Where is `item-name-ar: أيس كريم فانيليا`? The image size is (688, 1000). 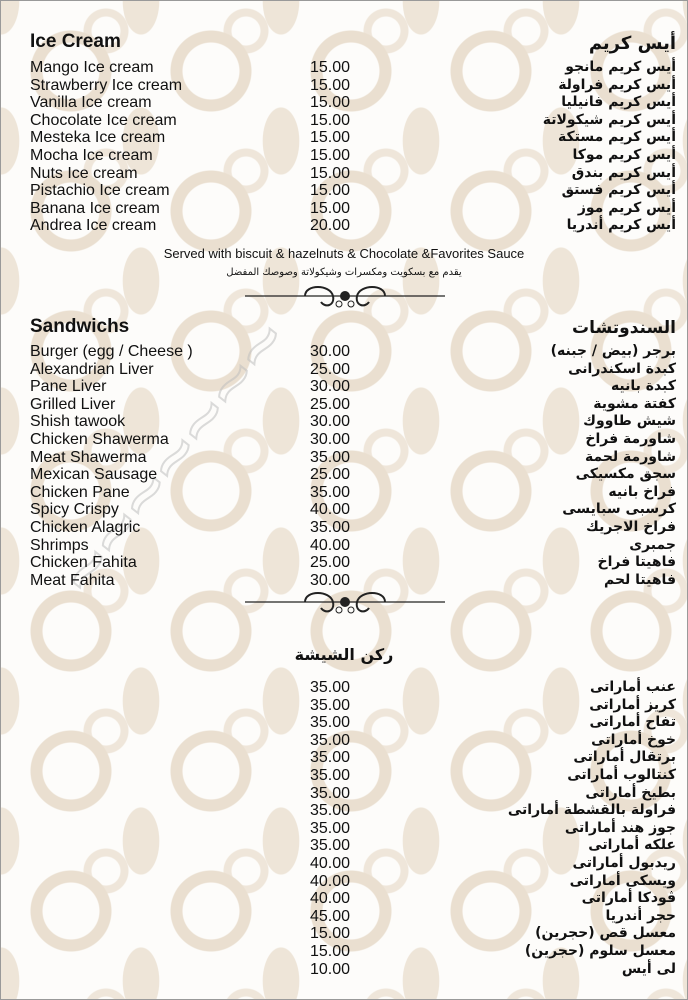 item-name-ar: أيس كريم فانيليا is located at coordinates (618, 102).